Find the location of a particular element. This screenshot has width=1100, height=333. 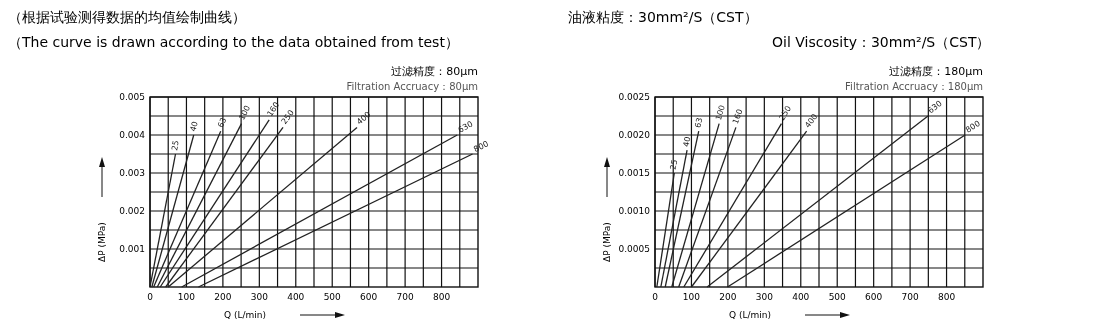

y-tick-label: 0.0020 is located at coordinates (634, 135).